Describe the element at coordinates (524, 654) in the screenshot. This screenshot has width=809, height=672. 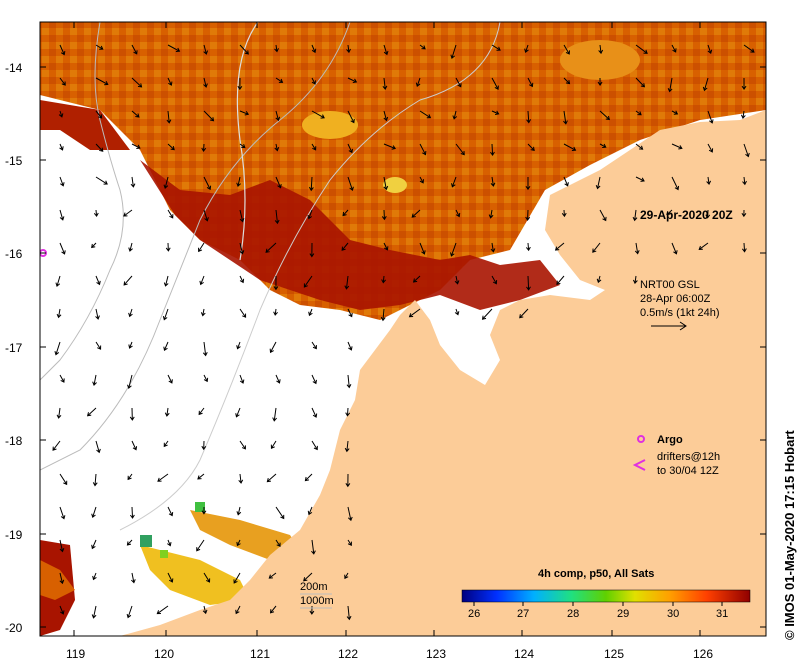
I see `lon-tick-label: 124` at that location.